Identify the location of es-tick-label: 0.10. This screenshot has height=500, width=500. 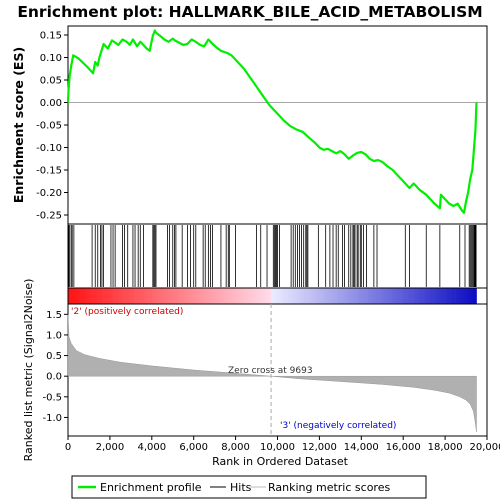
(51, 58).